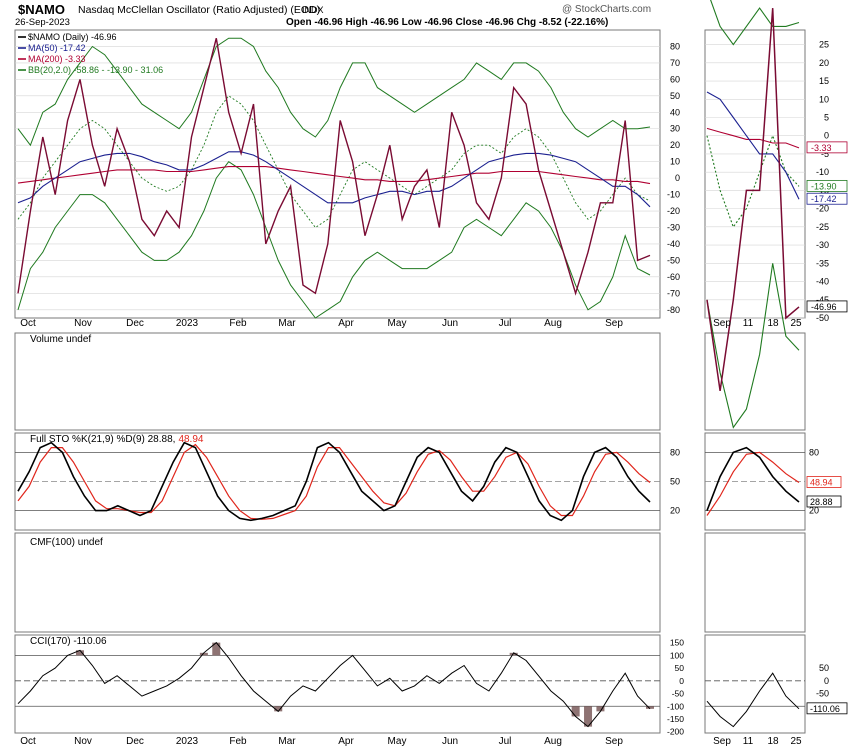  Describe the element at coordinates (675, 112) in the screenshot. I see `main-y-tick-label: 40` at that location.